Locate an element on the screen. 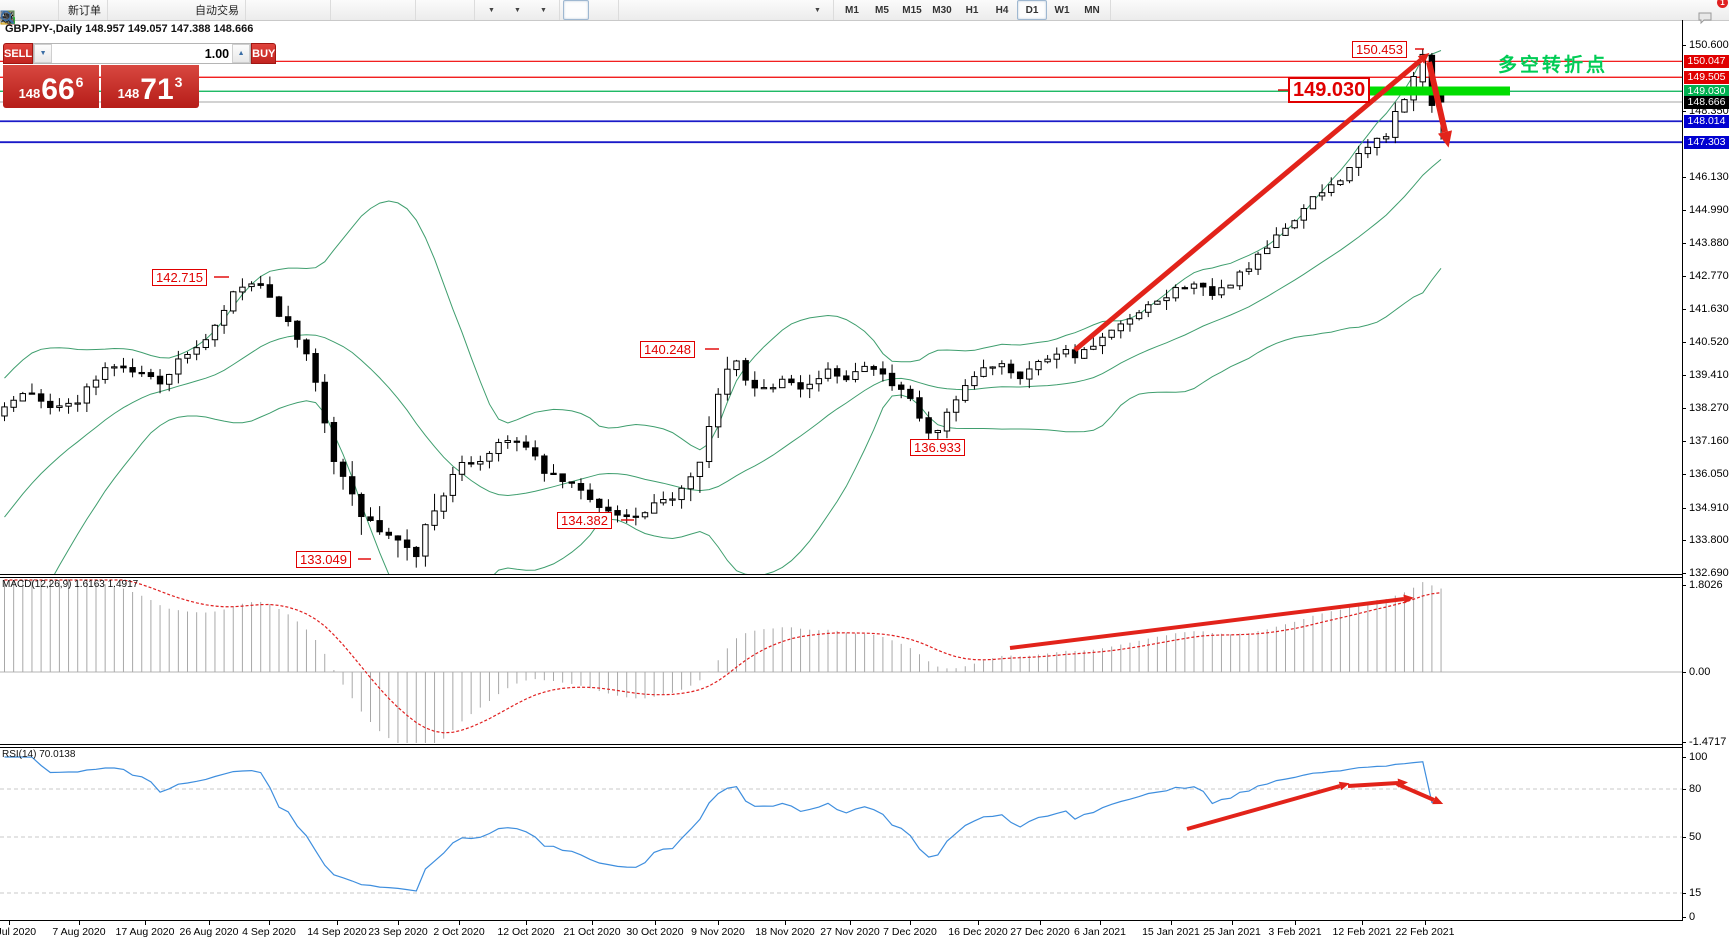  zoom-in-icon-button is located at coordinates (180, 12).